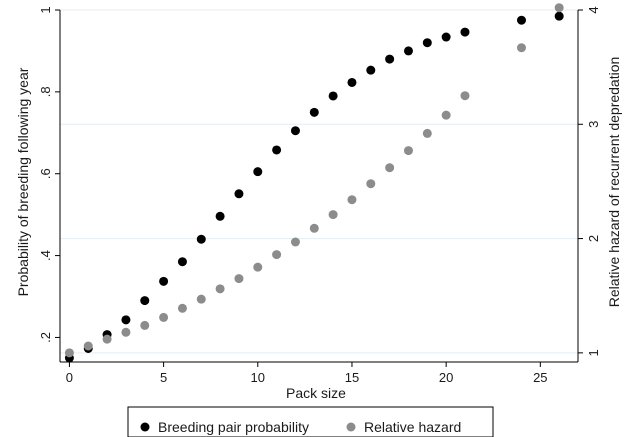 This screenshot has height=437, width=633. I want to click on legend-label-breeding: Breeding pair probability, so click(233, 427).